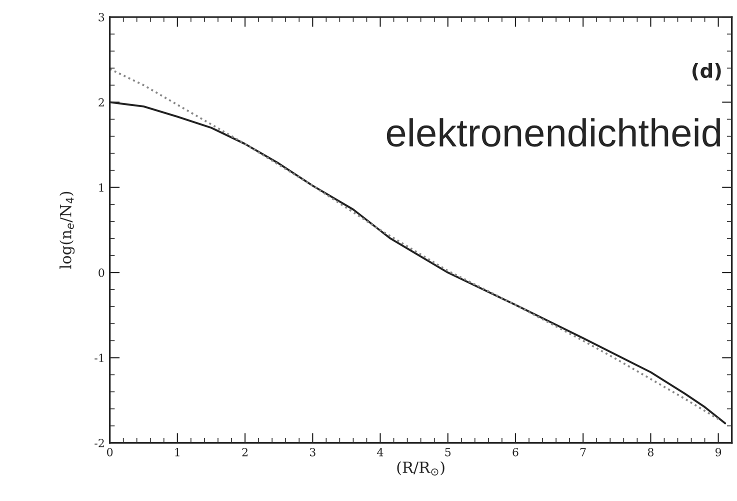 The width and height of the screenshot is (737, 501). What do you see at coordinates (313, 452) in the screenshot?
I see `x-tick-label: 3` at bounding box center [313, 452].